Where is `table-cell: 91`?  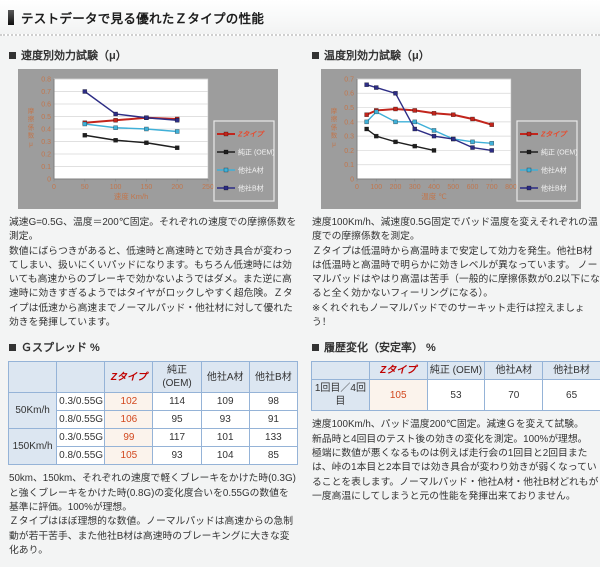
table-cell: 91 is located at coordinates (273, 420).